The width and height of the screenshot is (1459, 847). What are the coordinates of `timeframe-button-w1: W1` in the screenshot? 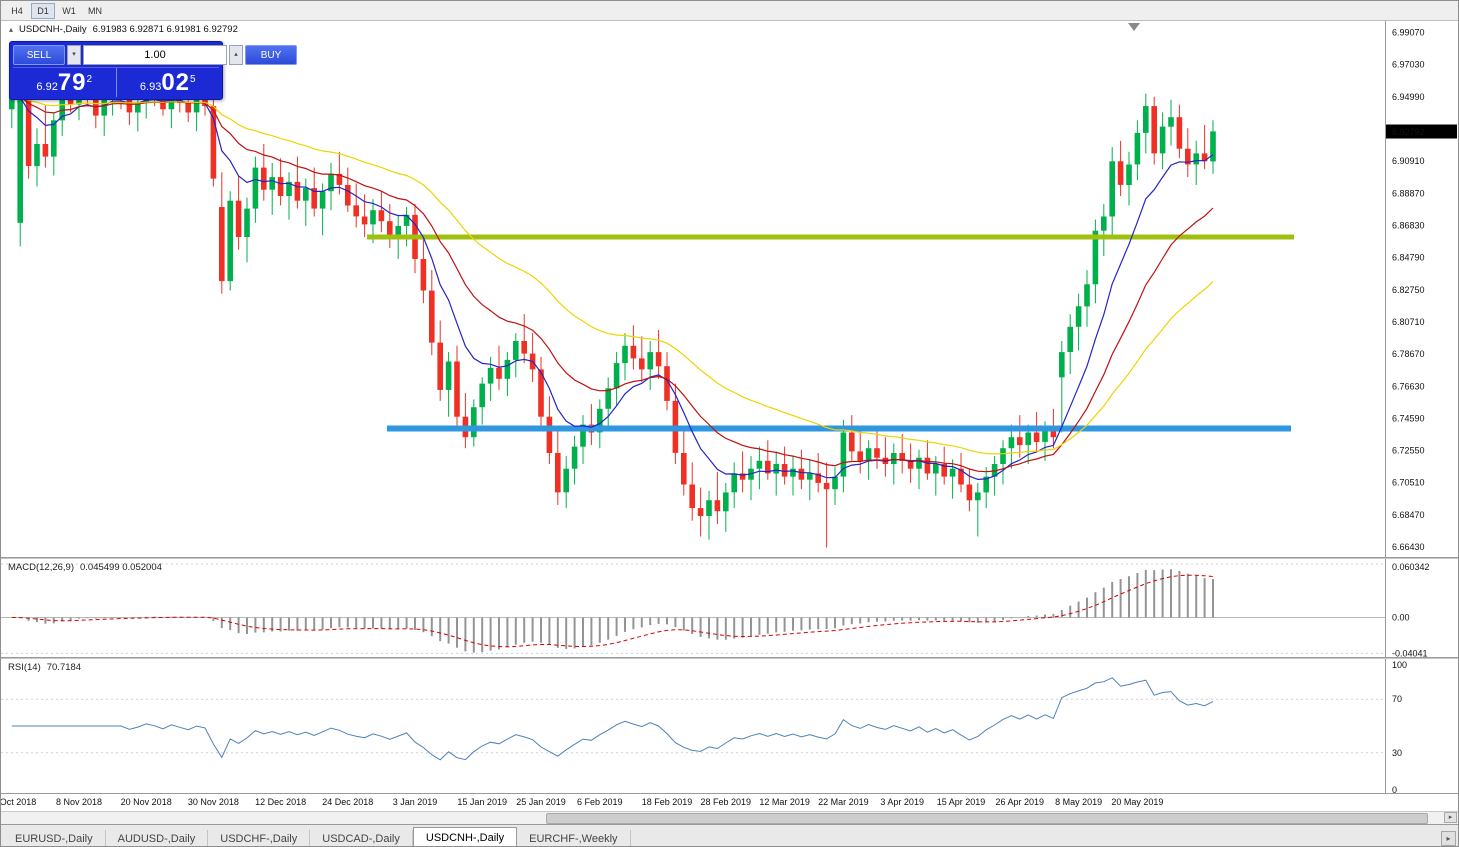 It's located at (69, 10).